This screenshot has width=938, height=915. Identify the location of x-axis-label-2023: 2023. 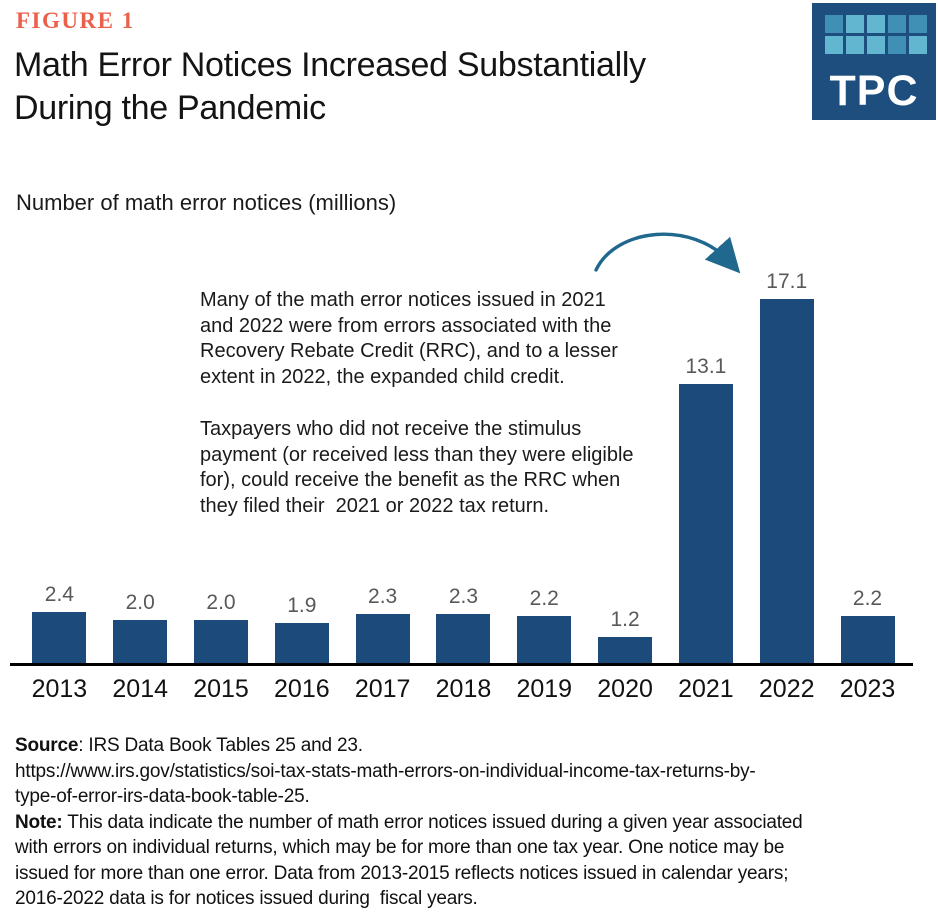
(867, 689).